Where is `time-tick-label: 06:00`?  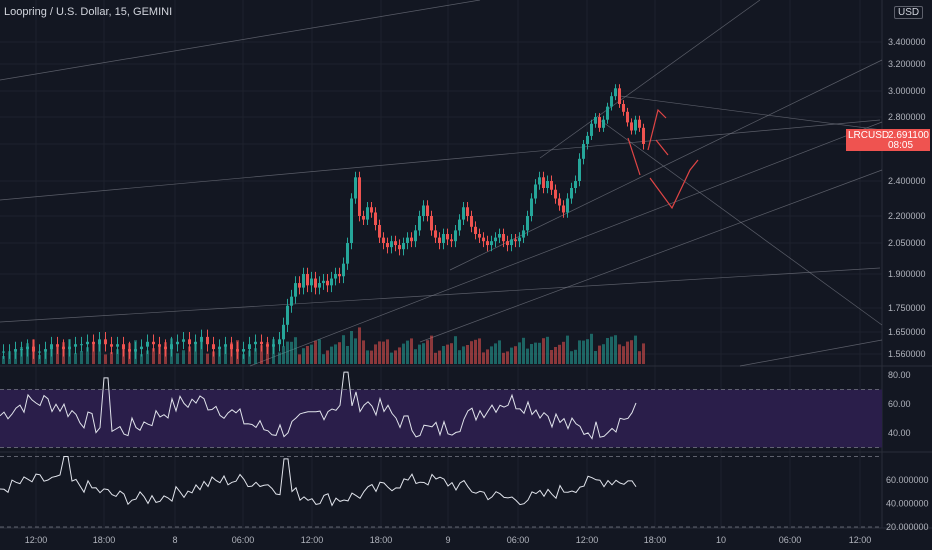 time-tick-label: 06:00 is located at coordinates (518, 540).